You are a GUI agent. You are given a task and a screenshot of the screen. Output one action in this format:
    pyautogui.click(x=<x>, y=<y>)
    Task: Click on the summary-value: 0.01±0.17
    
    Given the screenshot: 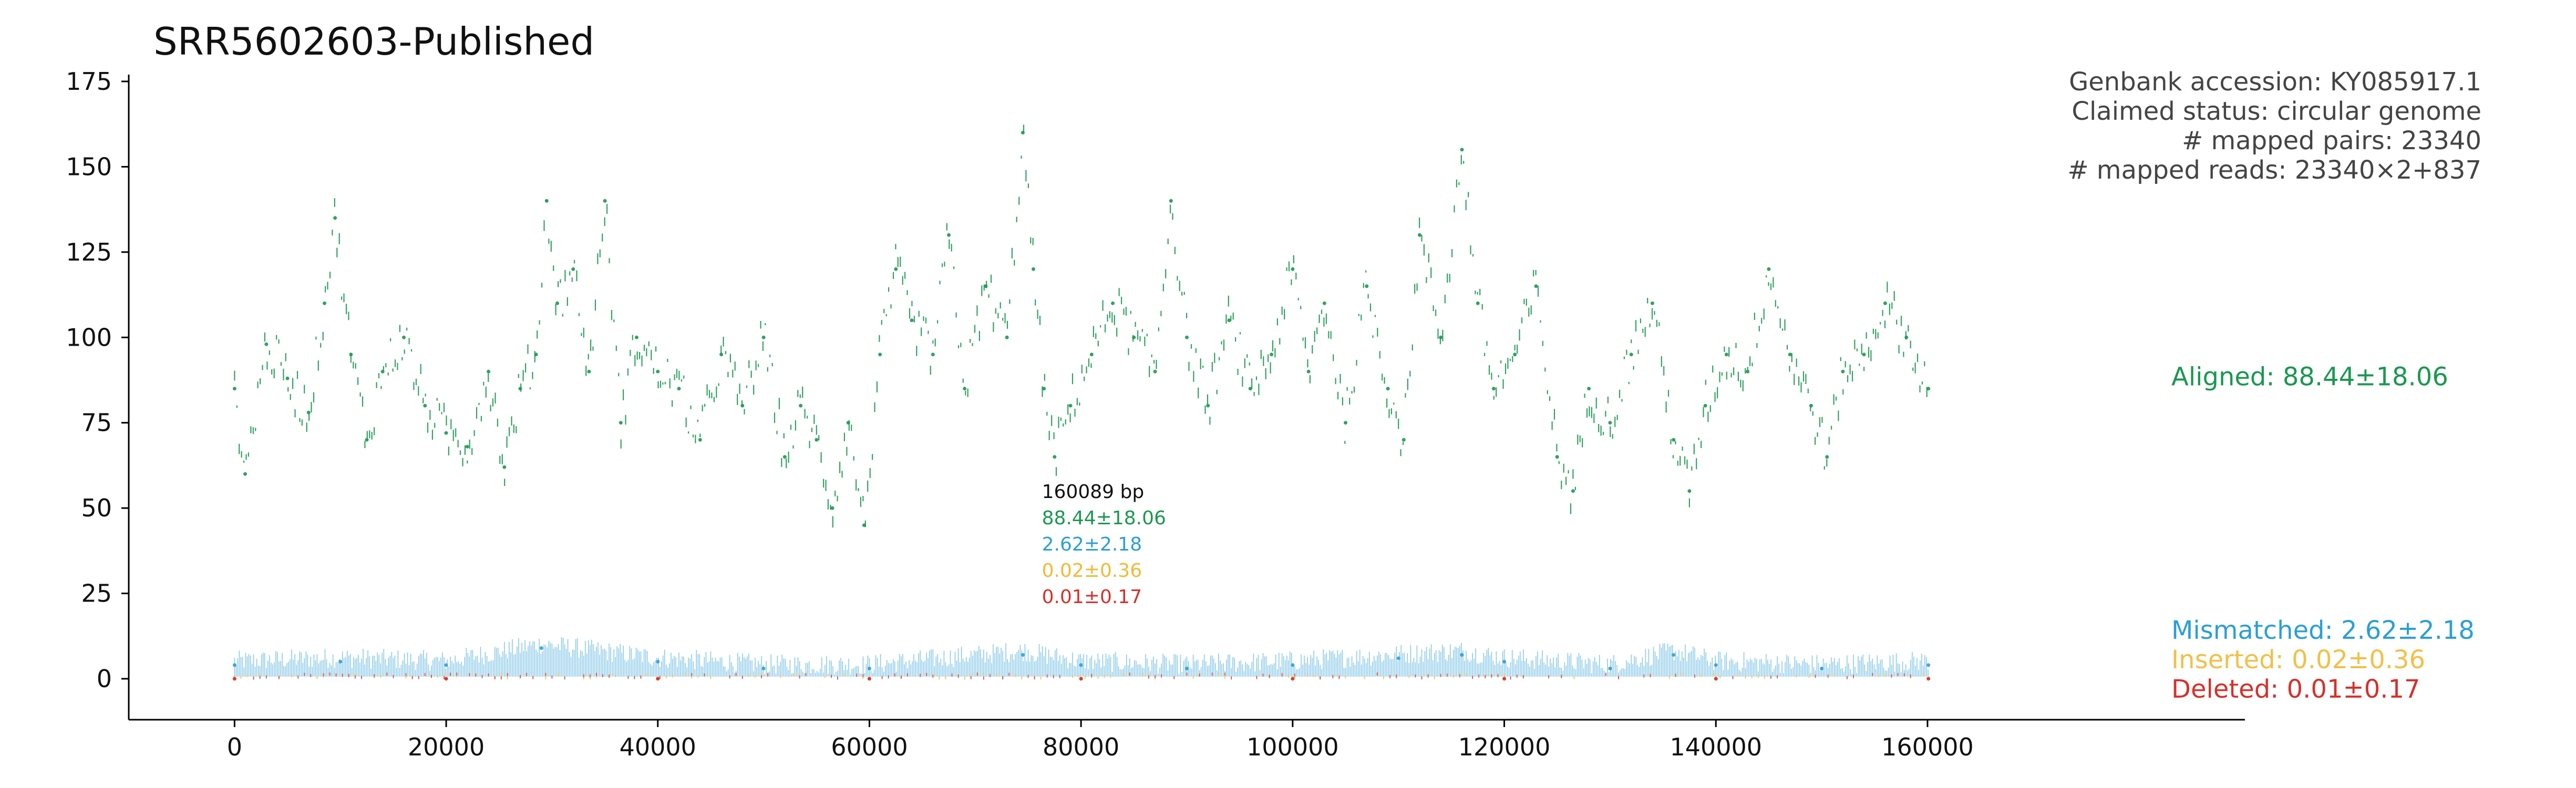 What is the action you would take?
    pyautogui.click(x=1092, y=597)
    